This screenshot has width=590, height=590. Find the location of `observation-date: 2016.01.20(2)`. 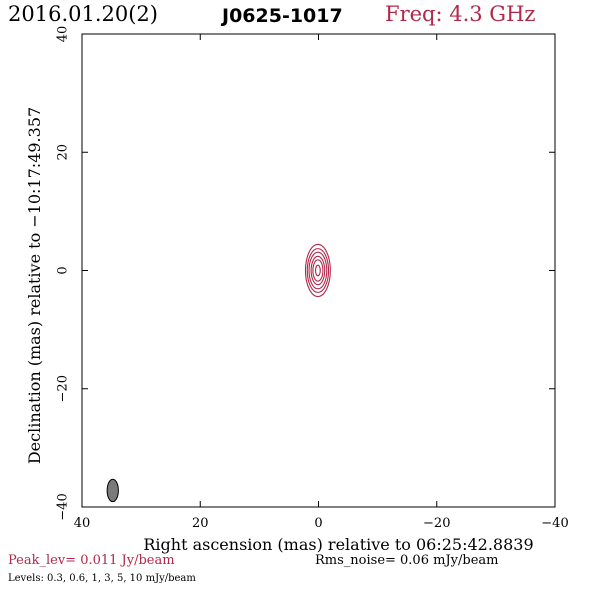

observation-date: 2016.01.20(2) is located at coordinates (83, 14).